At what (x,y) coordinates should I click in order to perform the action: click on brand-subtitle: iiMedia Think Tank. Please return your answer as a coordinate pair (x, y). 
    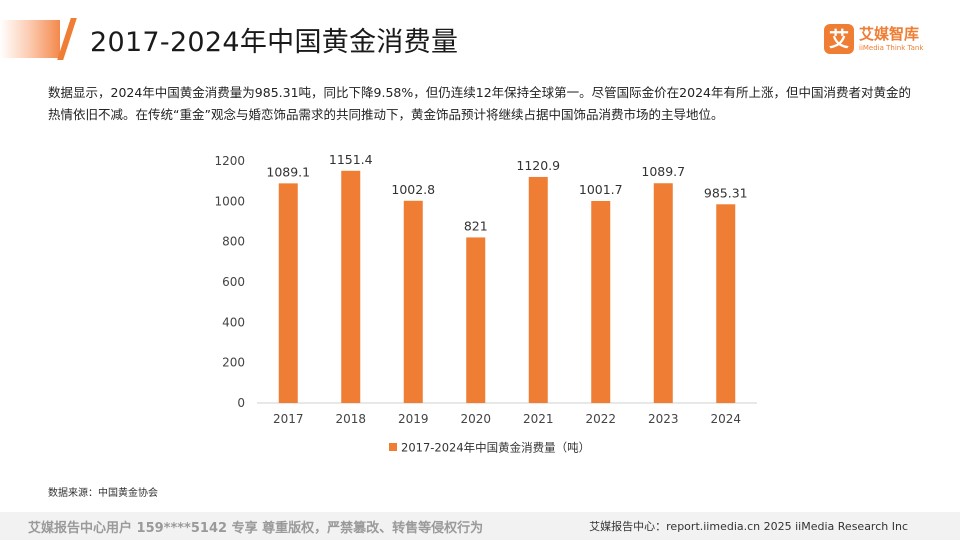
    Looking at the image, I should click on (891, 48).